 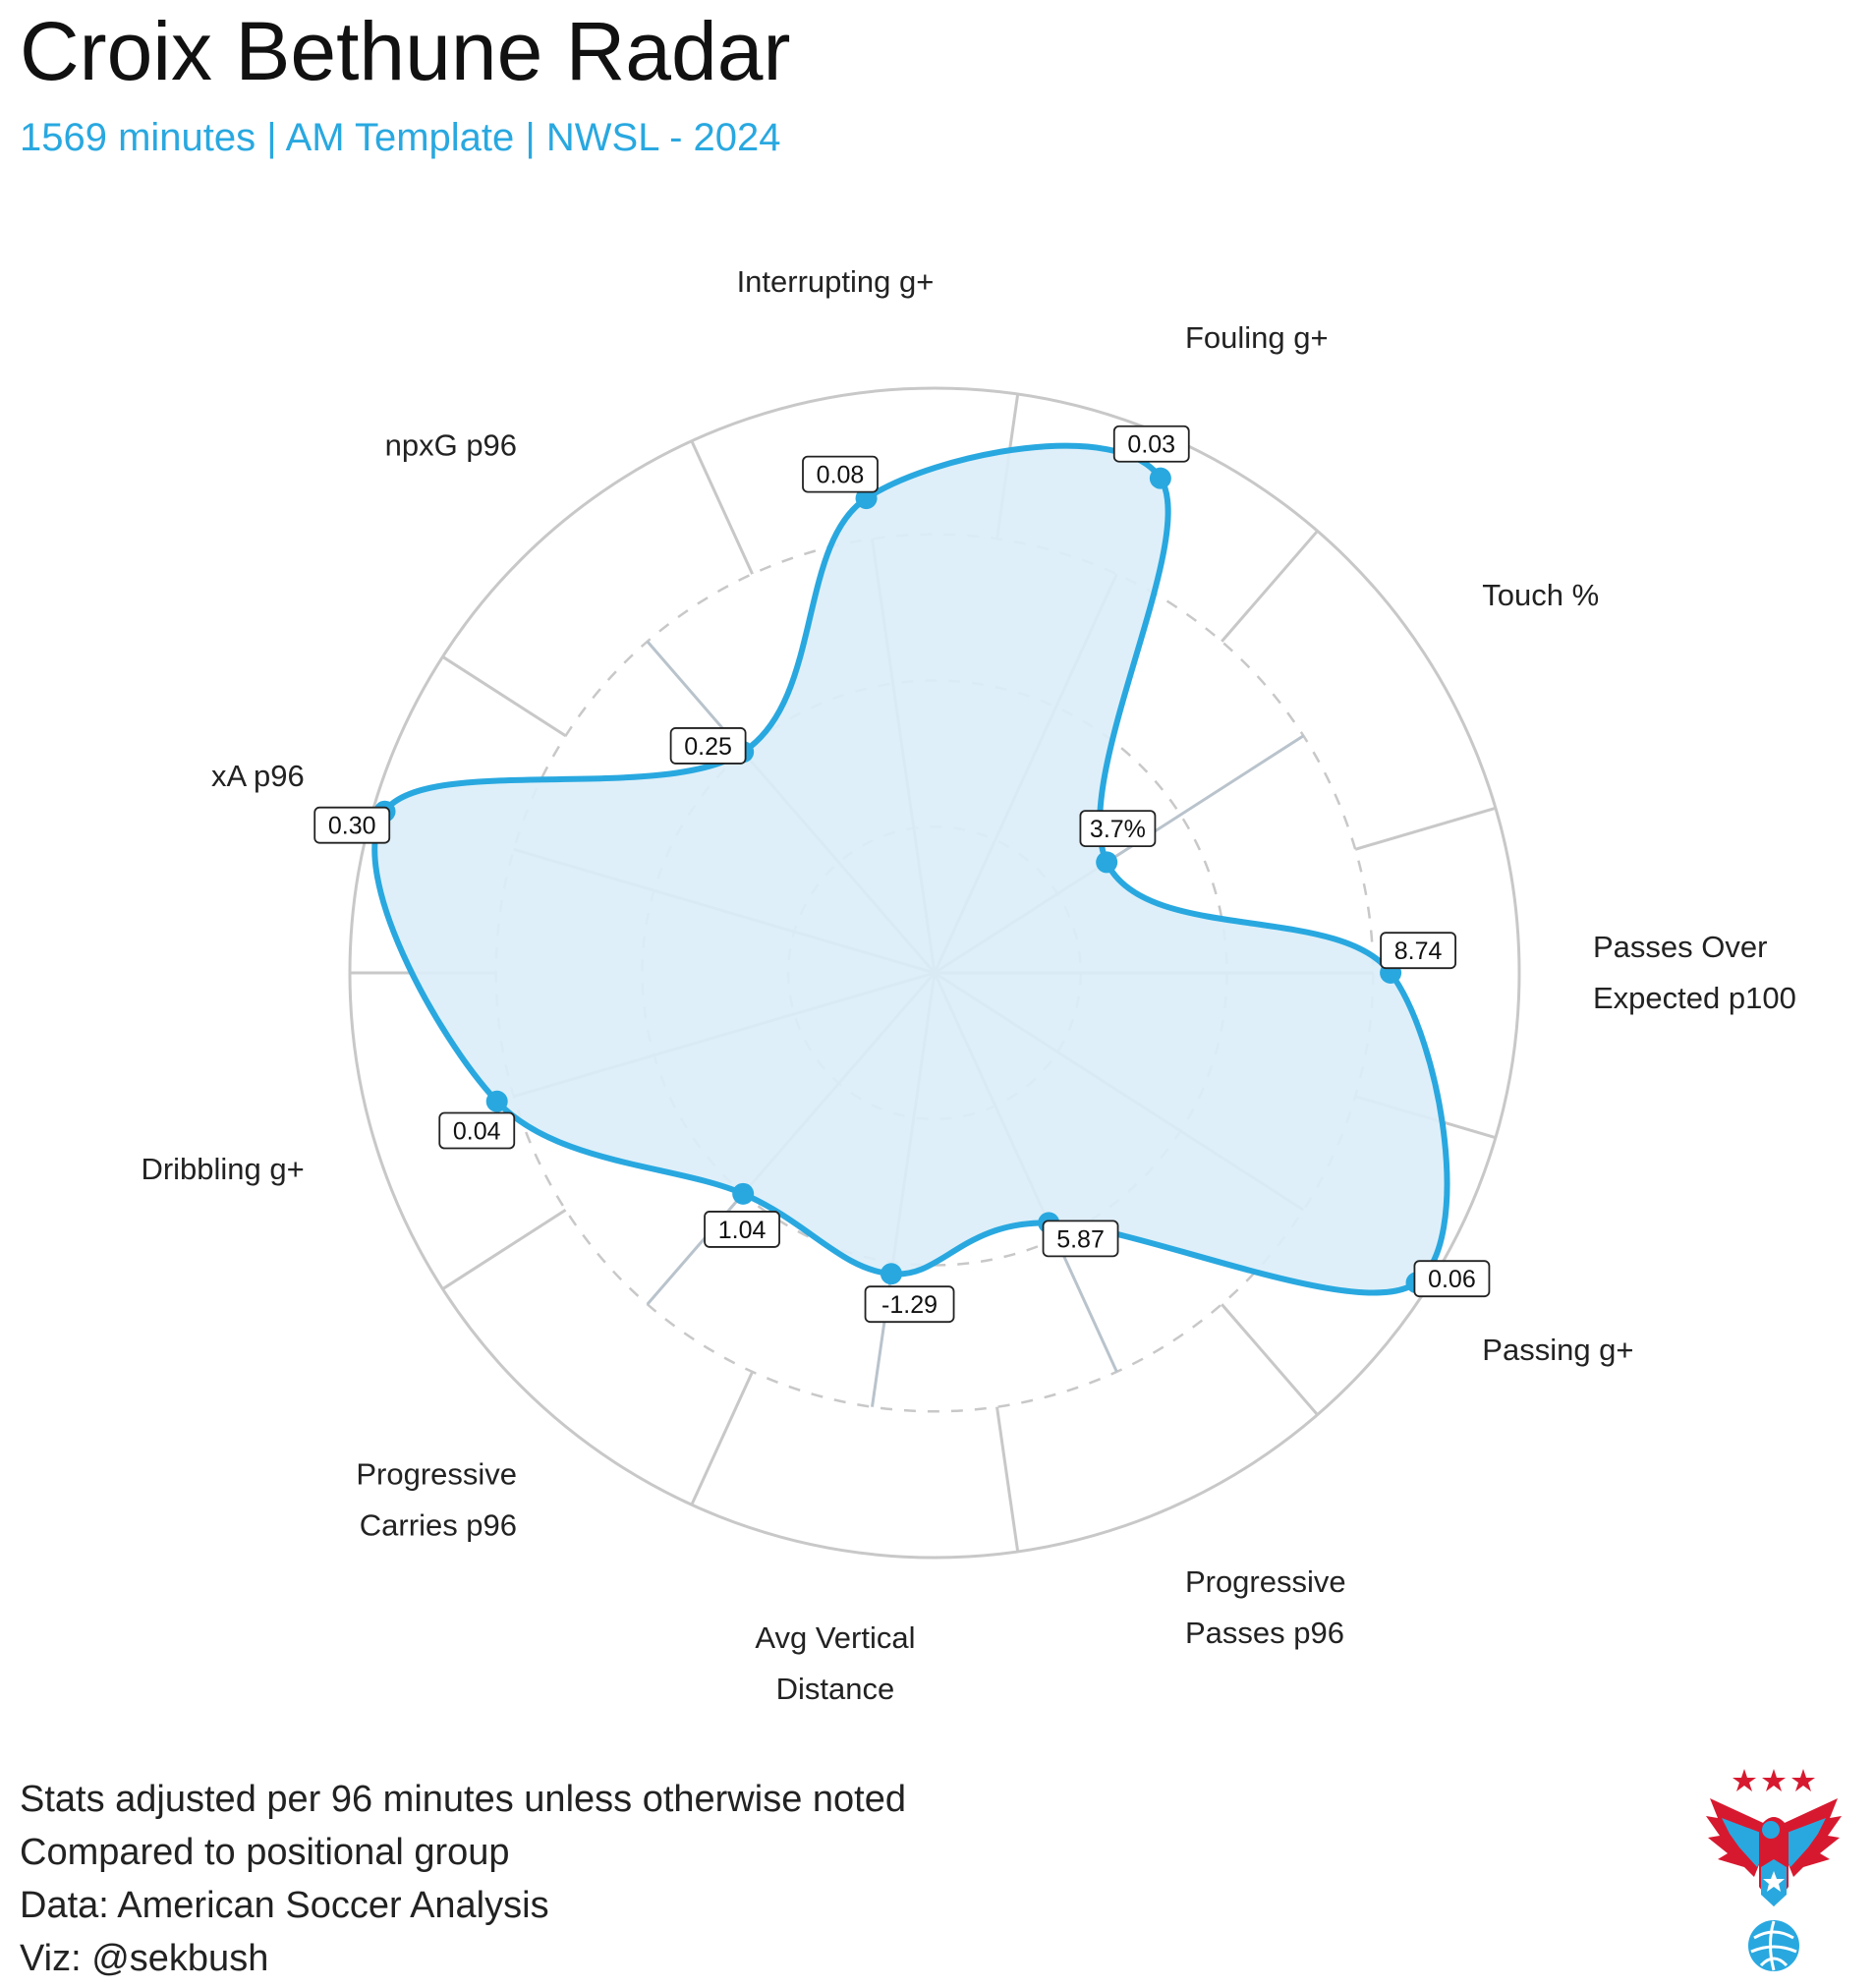 I want to click on value-label: 3.7%, so click(x=1118, y=829).